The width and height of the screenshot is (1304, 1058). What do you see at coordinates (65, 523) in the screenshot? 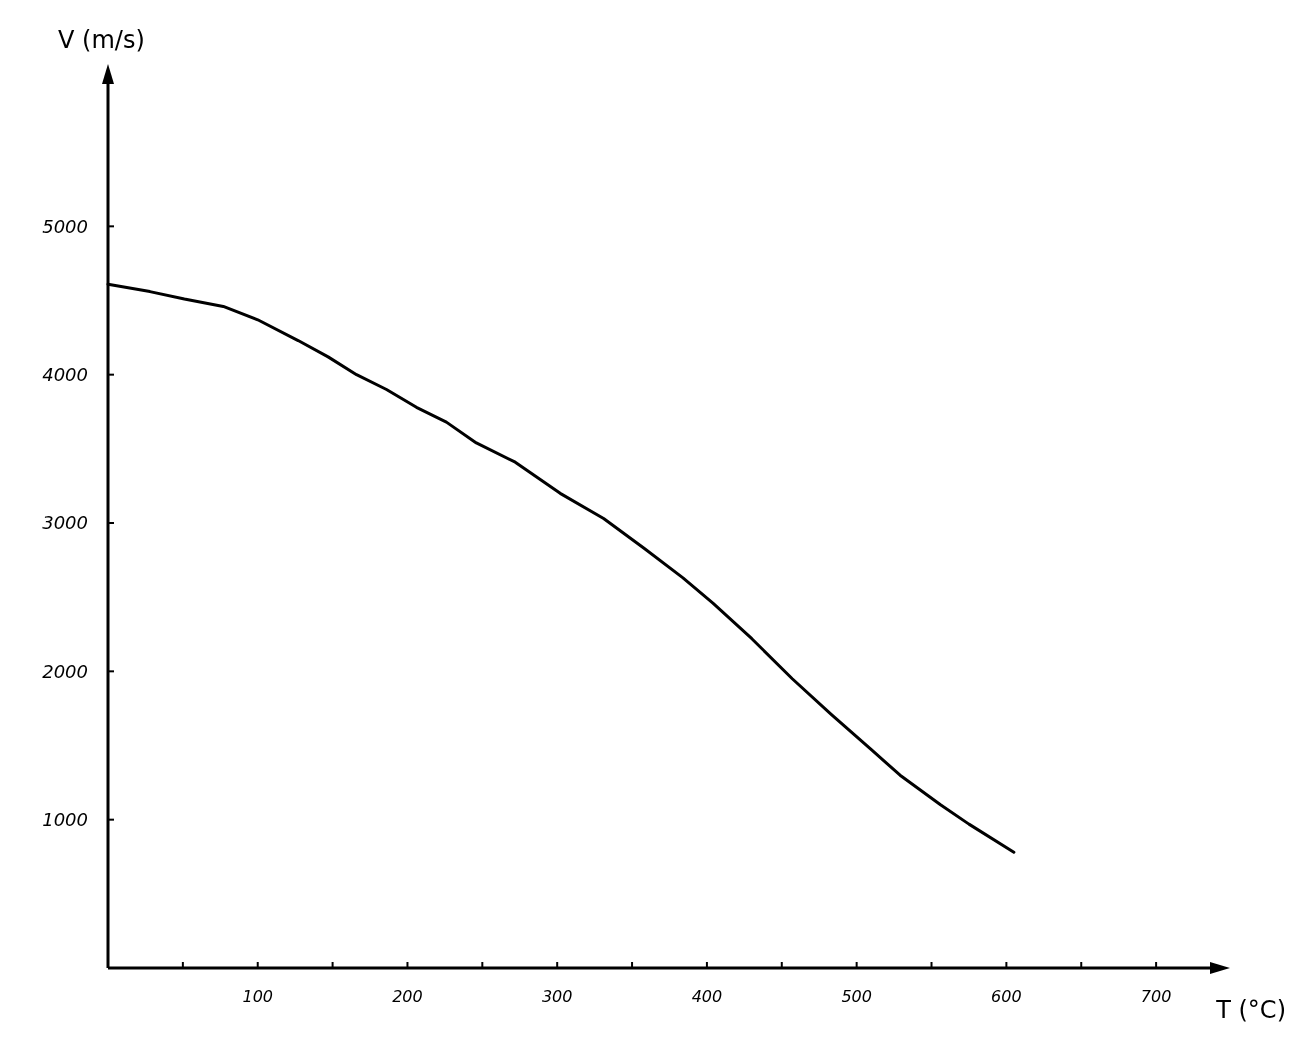
I see `y-tick-label: 3000` at bounding box center [65, 523].